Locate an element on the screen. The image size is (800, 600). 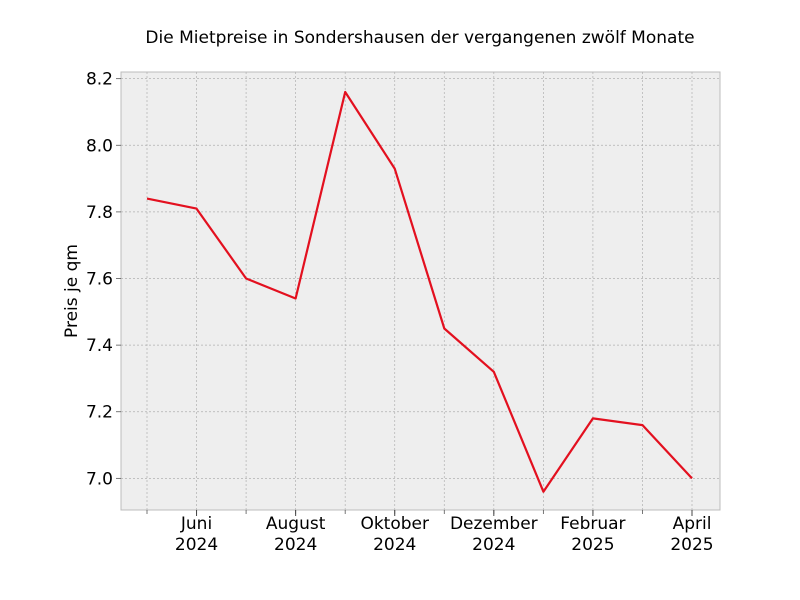
y-tick-label: 7.0 is located at coordinates (99, 479).